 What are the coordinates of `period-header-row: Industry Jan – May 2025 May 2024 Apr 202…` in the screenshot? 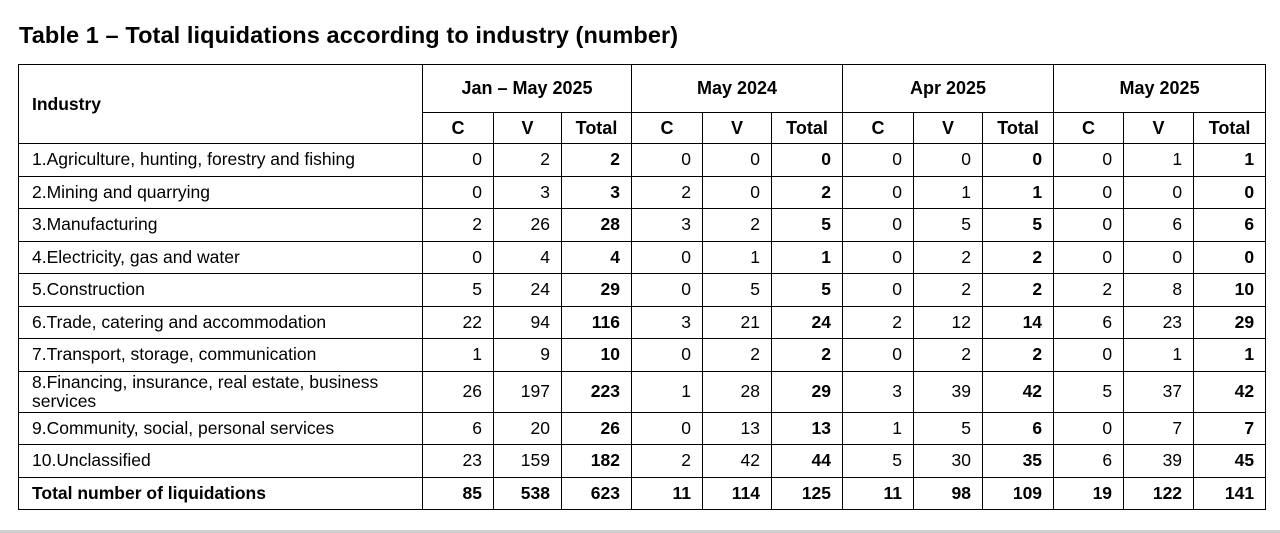 It's located at (642, 104).